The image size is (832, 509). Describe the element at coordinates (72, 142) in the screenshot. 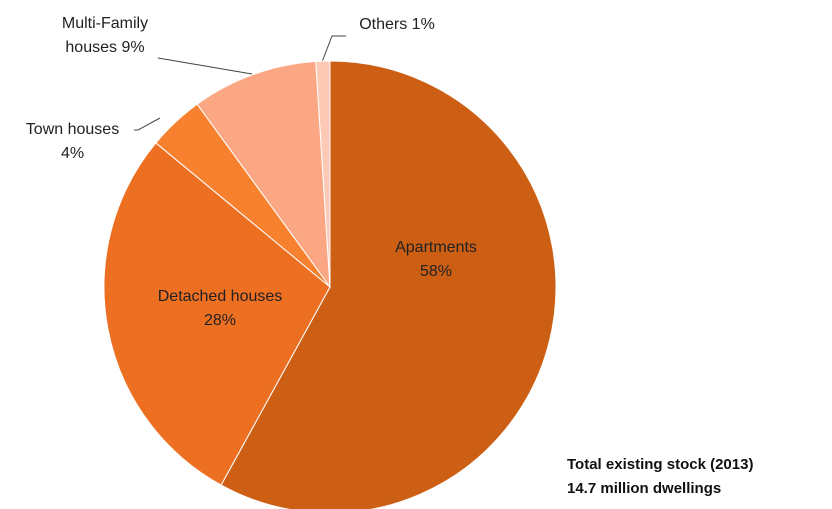

I see `slice-label: Town houses 4%` at that location.